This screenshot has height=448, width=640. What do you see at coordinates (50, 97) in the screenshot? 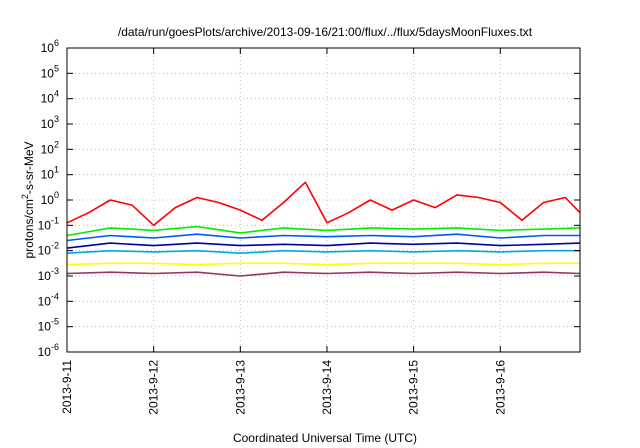
I see `y-tick-label: 10⁴` at bounding box center [50, 97].